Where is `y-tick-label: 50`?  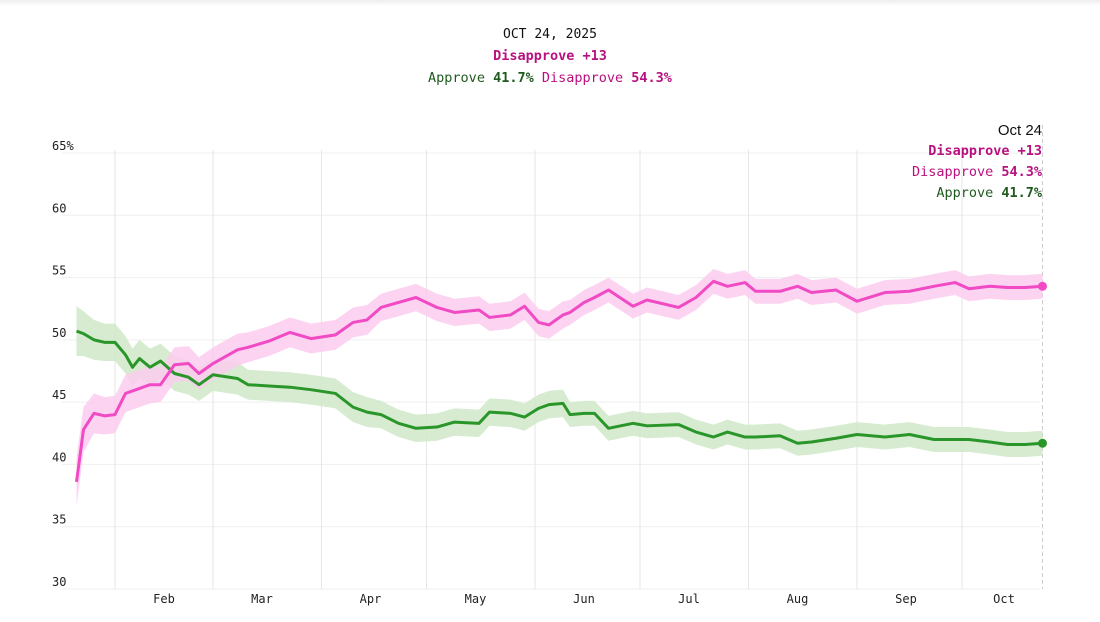
y-tick-label: 50 is located at coordinates (59, 333).